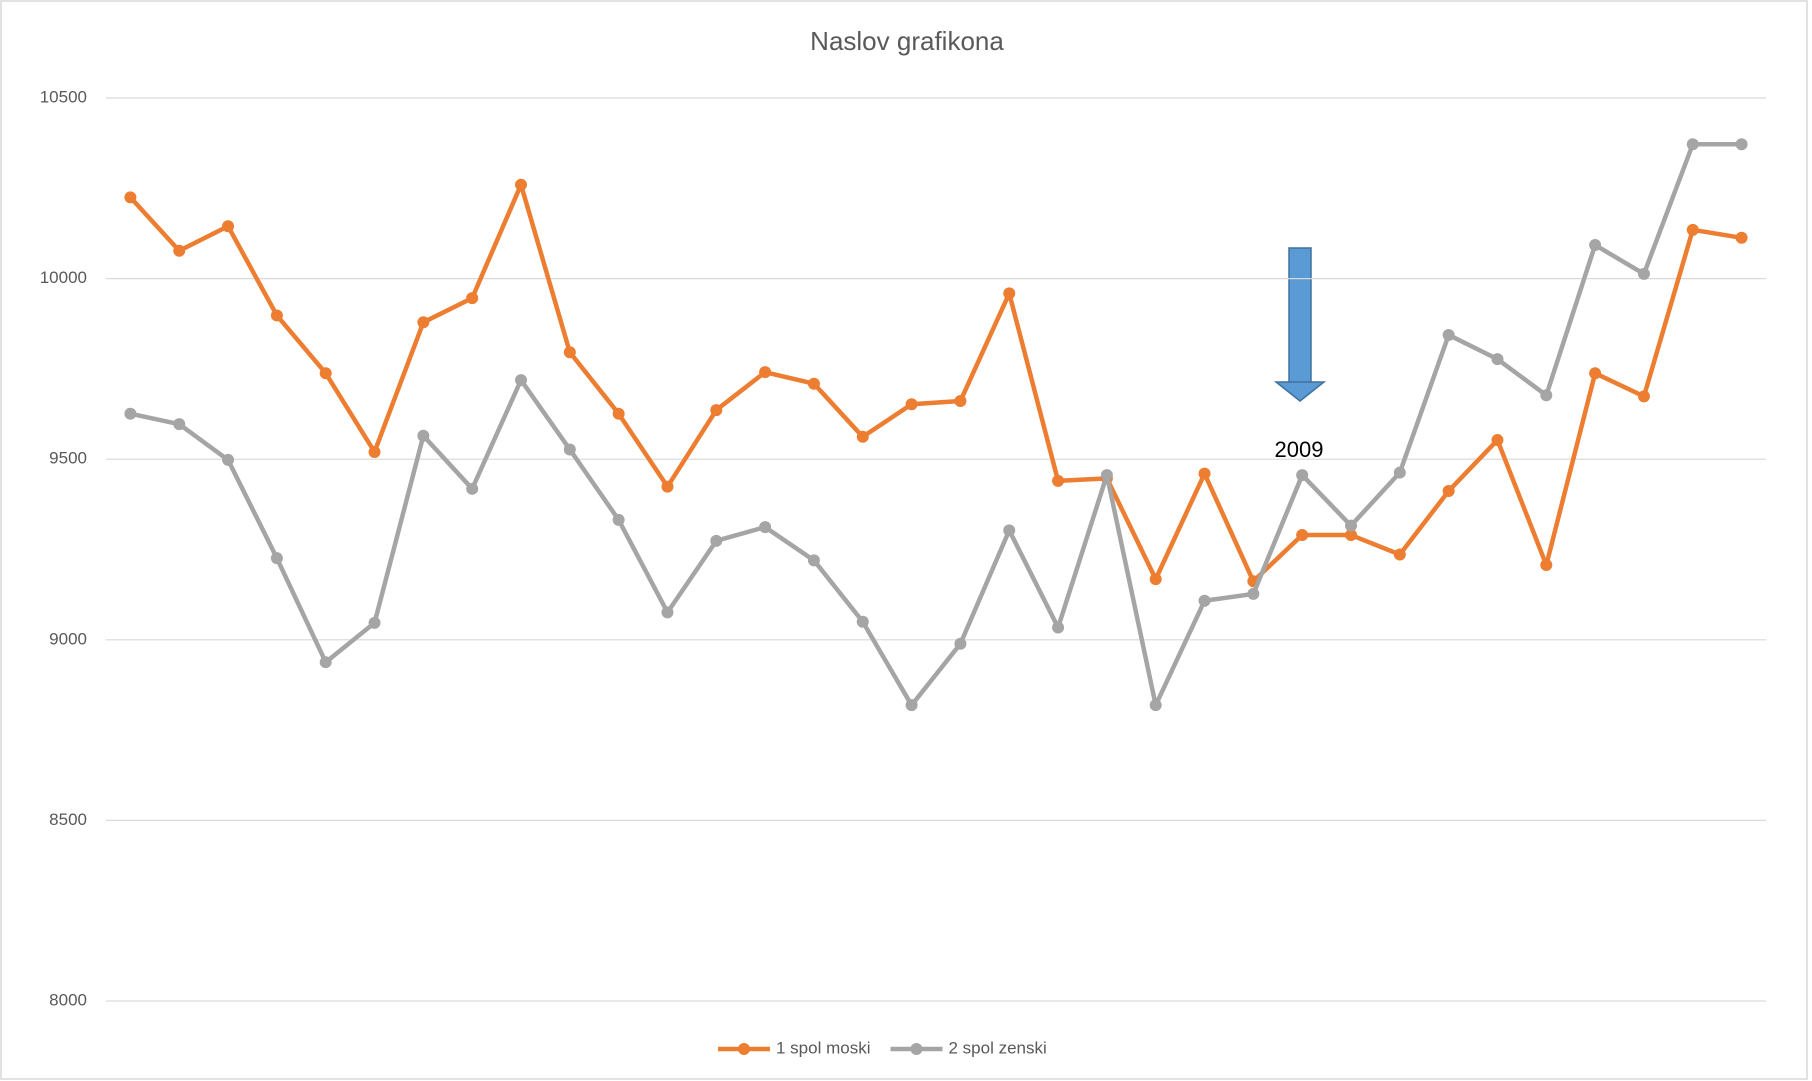  I want to click on arrow, so click(1300, 324).